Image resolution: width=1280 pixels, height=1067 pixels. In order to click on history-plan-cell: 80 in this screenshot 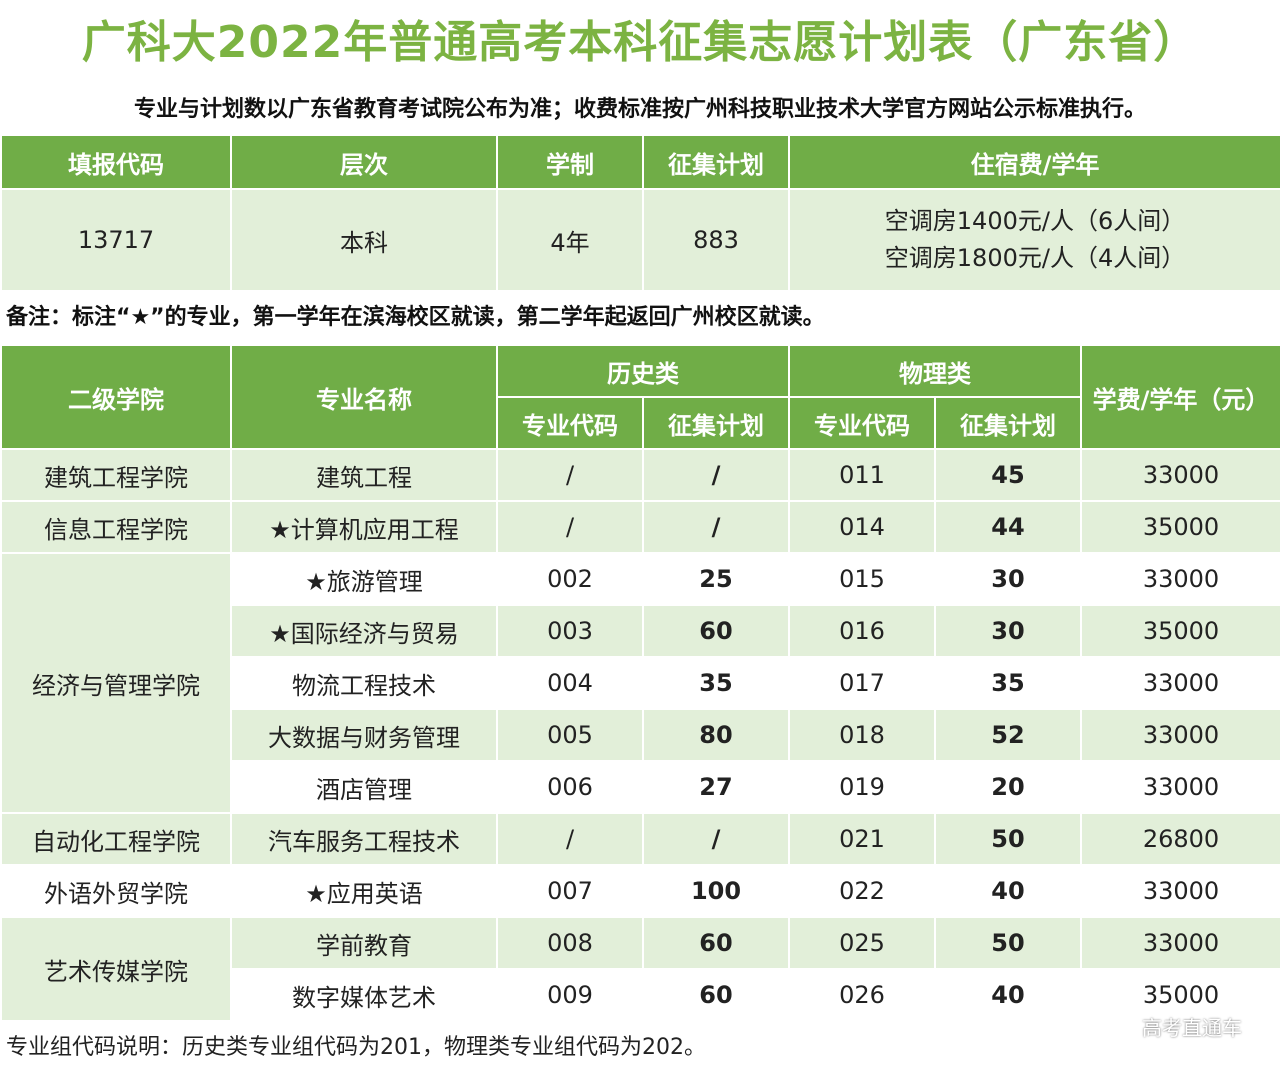, I will do `click(716, 735)`.